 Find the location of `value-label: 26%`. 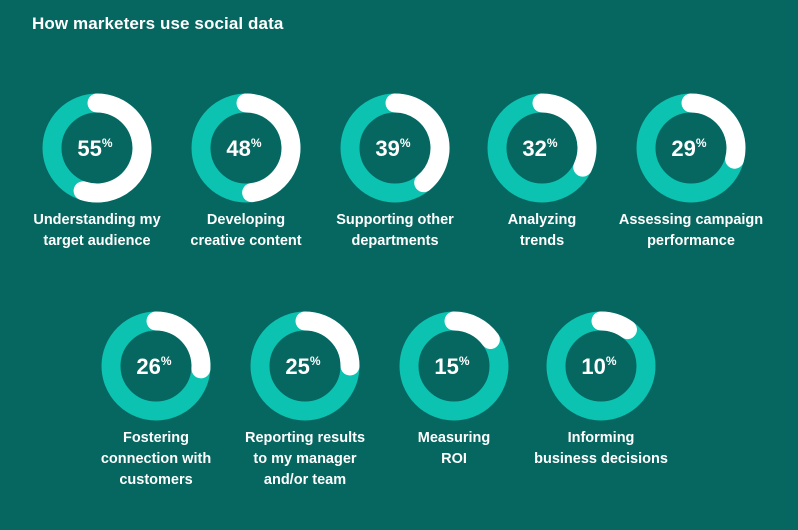

value-label: 26% is located at coordinates (153, 366).